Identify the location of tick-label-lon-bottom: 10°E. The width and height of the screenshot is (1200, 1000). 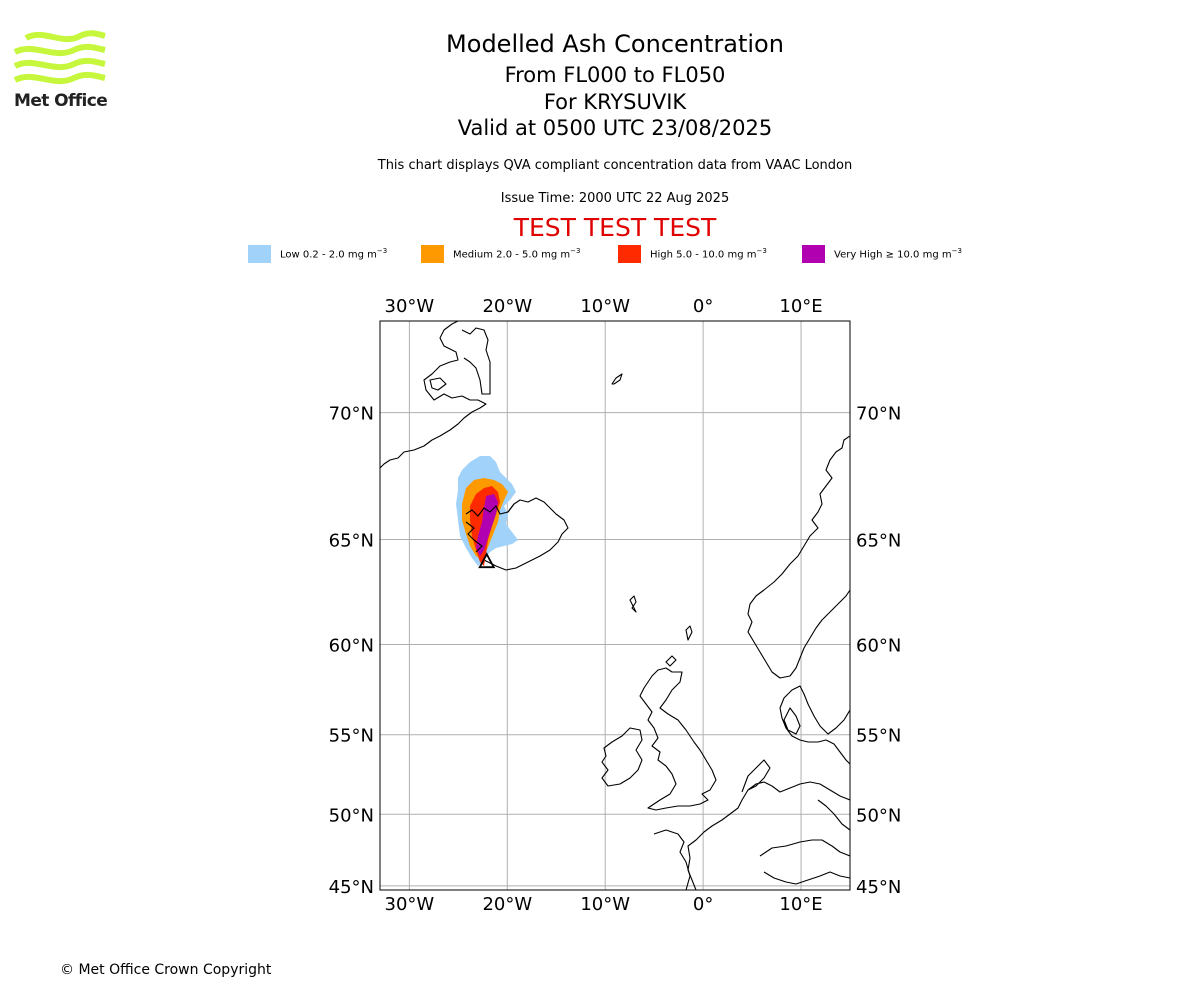
(800, 904).